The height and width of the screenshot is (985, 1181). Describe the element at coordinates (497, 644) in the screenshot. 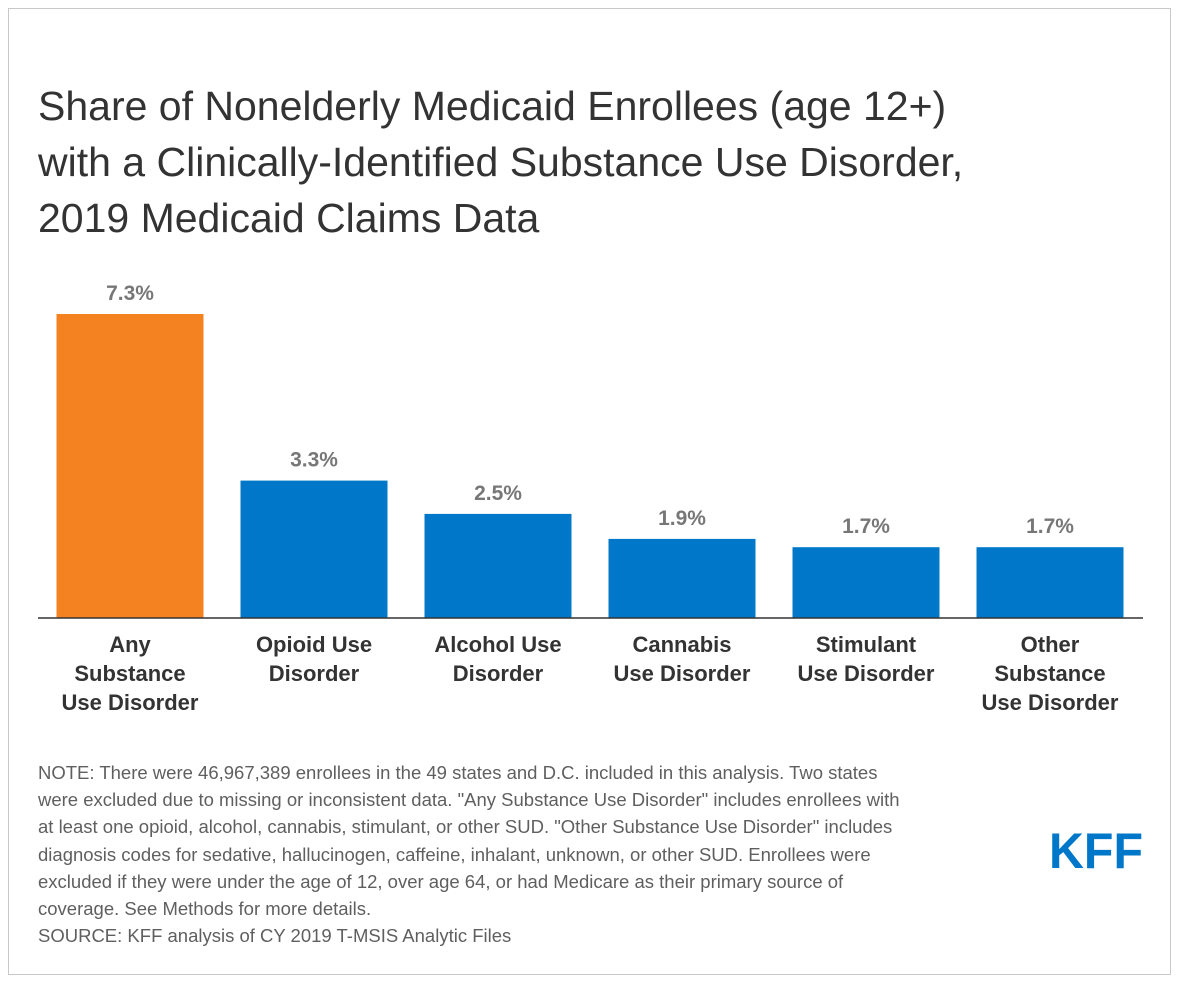

I see `category-label-3-line-1: Alcohol Use` at that location.